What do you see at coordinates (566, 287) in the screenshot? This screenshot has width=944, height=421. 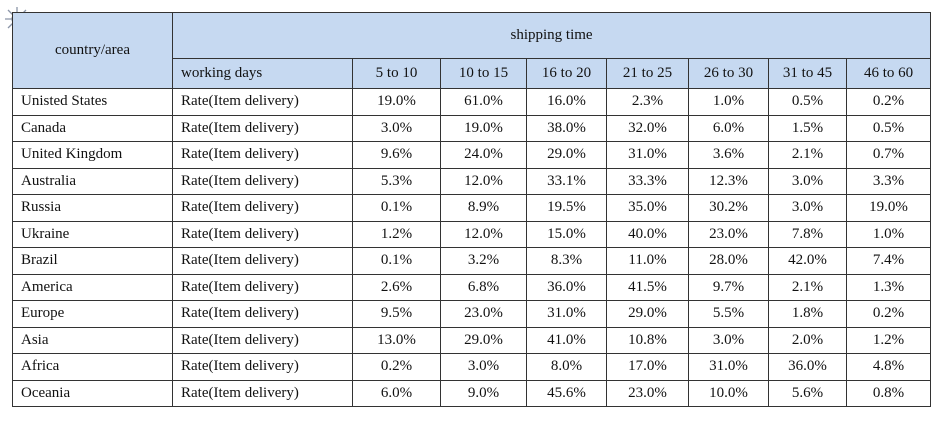 I see `cell: 36.0%` at bounding box center [566, 287].